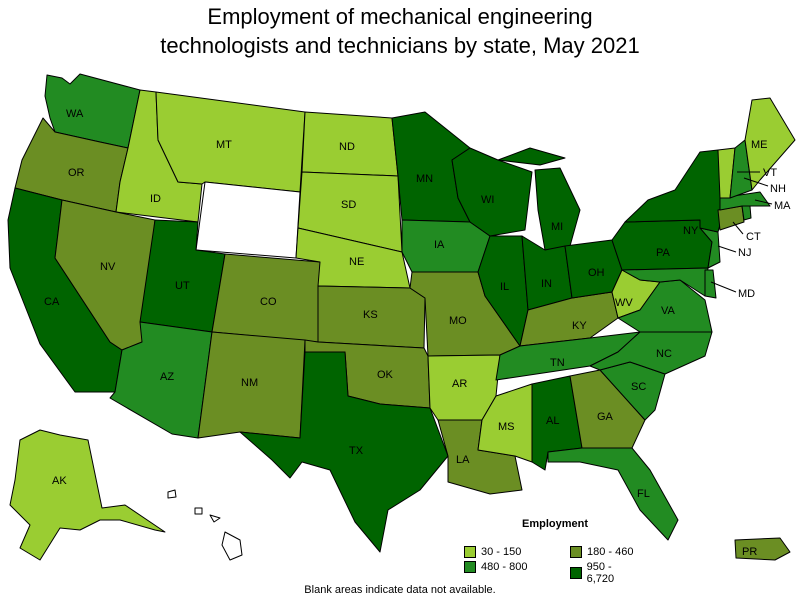 The width and height of the screenshot is (800, 600). Describe the element at coordinates (400, 16) in the screenshot. I see `title-line-1: Employment of mechanical engineering` at that location.